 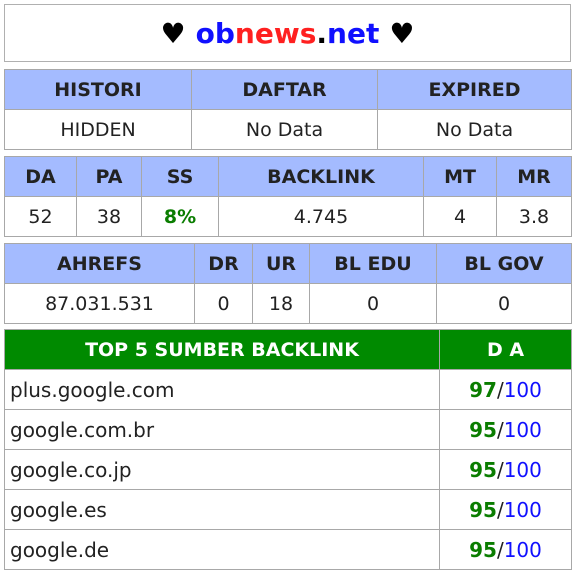 What do you see at coordinates (534, 216) in the screenshot?
I see `value-mr: 3.8` at bounding box center [534, 216].